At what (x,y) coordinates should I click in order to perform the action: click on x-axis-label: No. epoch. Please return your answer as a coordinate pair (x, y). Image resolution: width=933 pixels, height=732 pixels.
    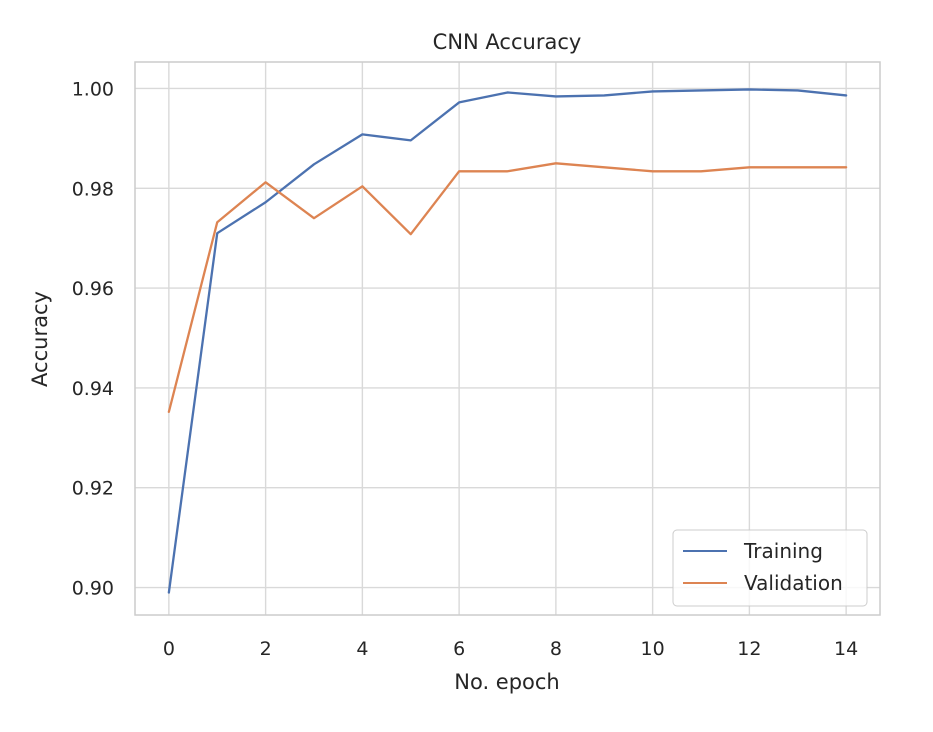
    Looking at the image, I should click on (507, 682).